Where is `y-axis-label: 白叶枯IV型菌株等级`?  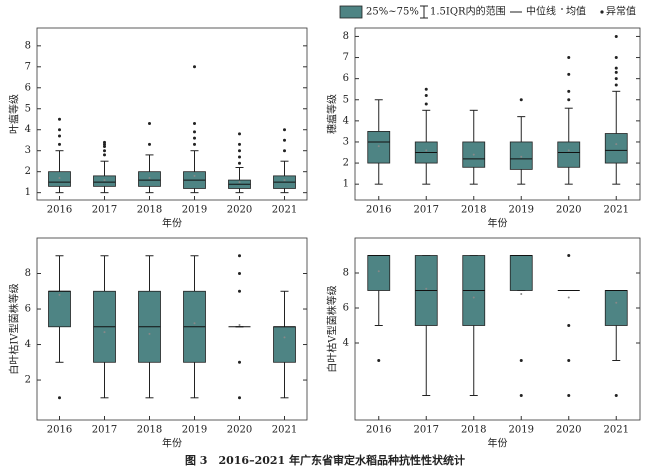
y-axis-label: 白叶枯IV型菌株等级 is located at coordinates (14, 328).